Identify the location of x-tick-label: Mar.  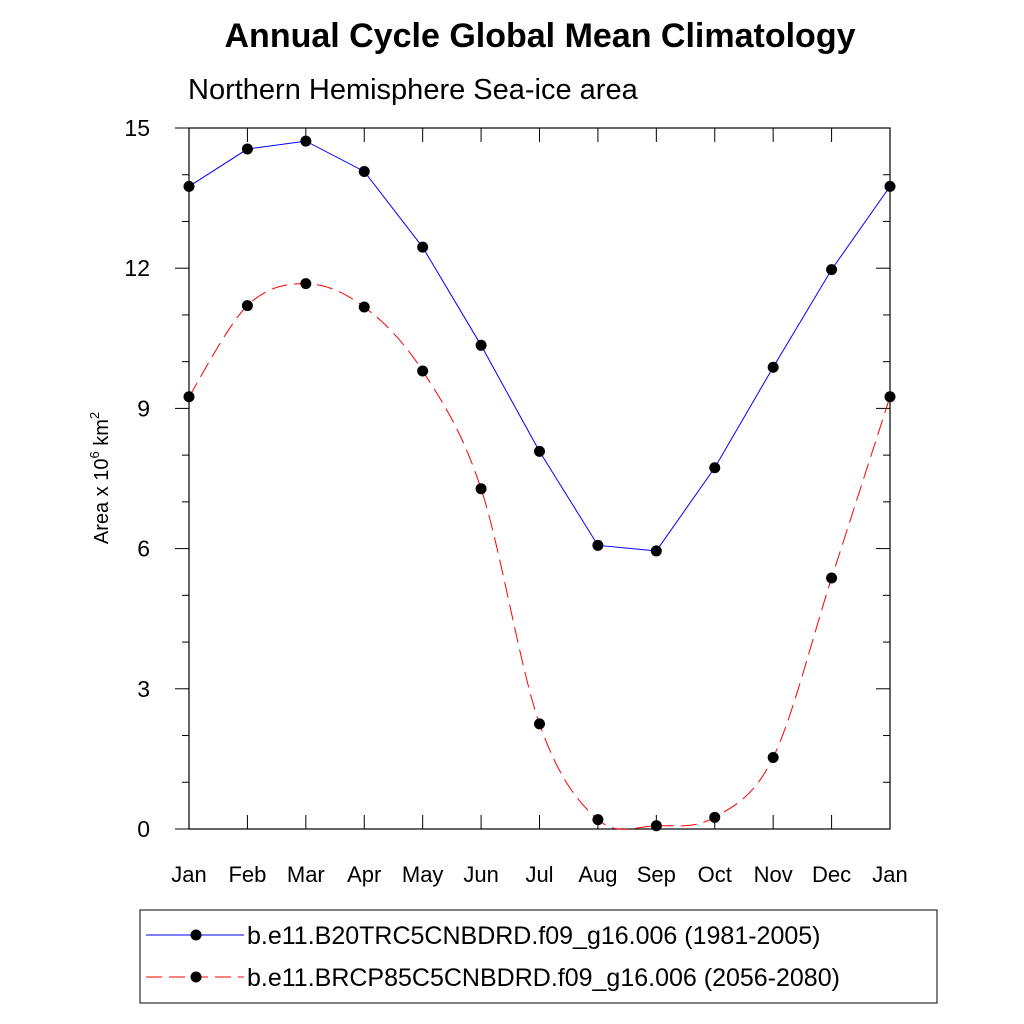
(306, 874).